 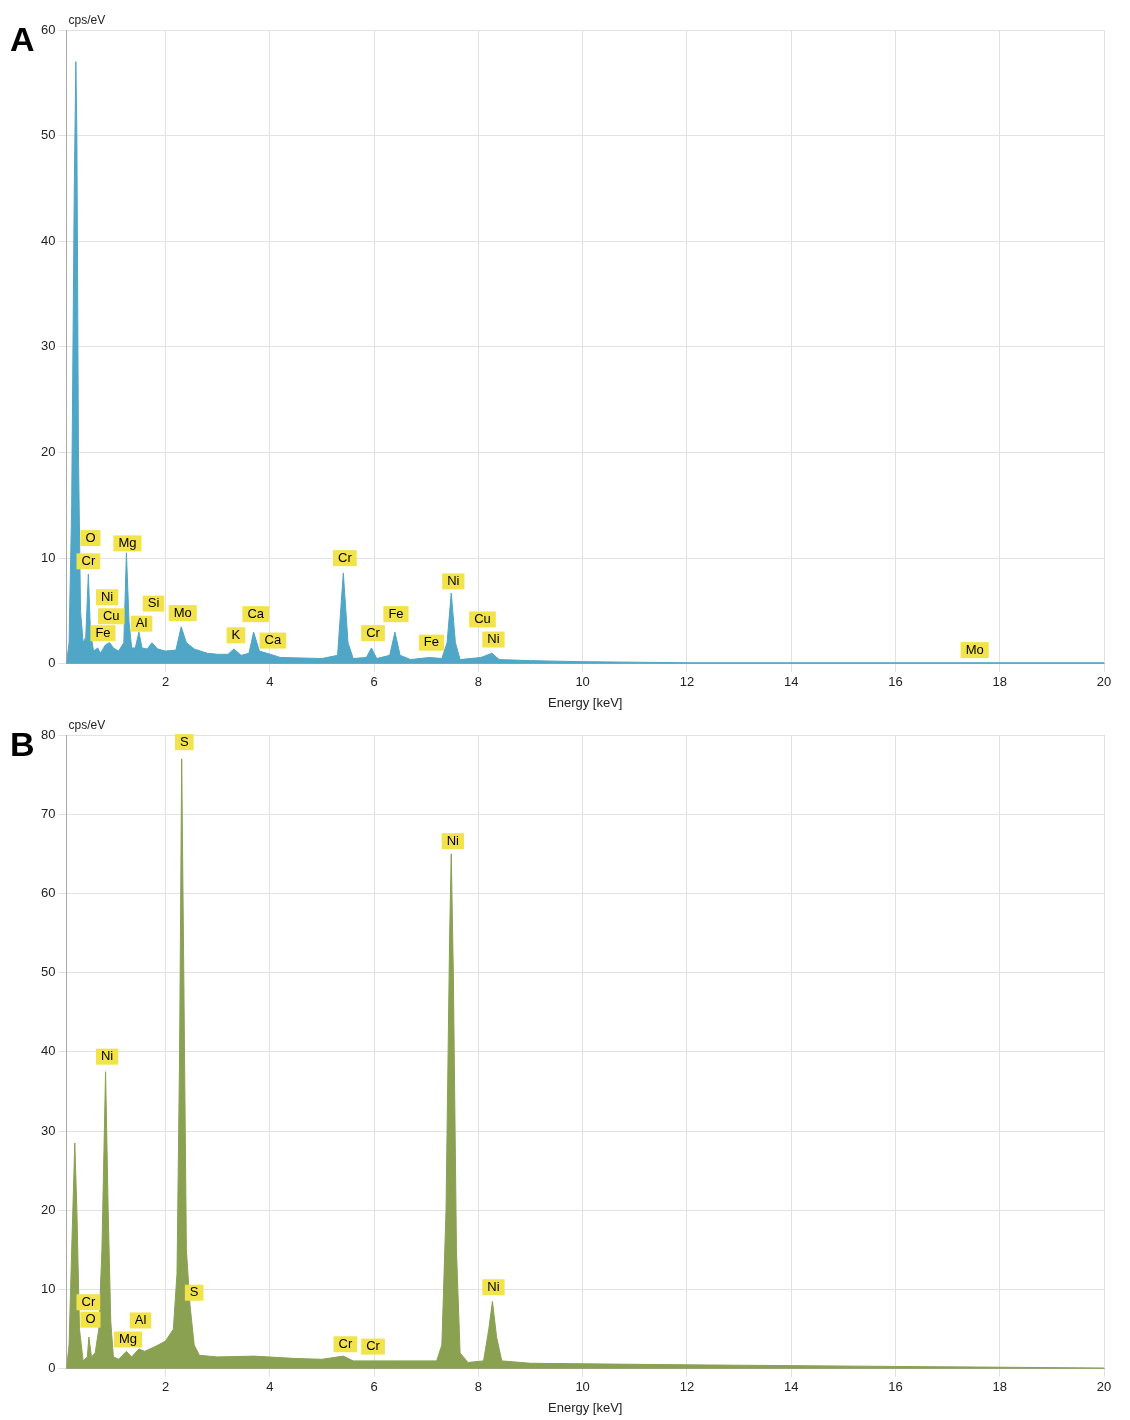 I want to click on annotation: Si, so click(x=153, y=603).